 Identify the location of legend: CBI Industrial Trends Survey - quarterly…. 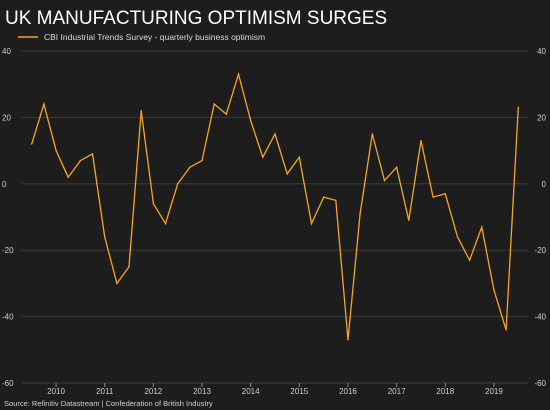
(141, 37).